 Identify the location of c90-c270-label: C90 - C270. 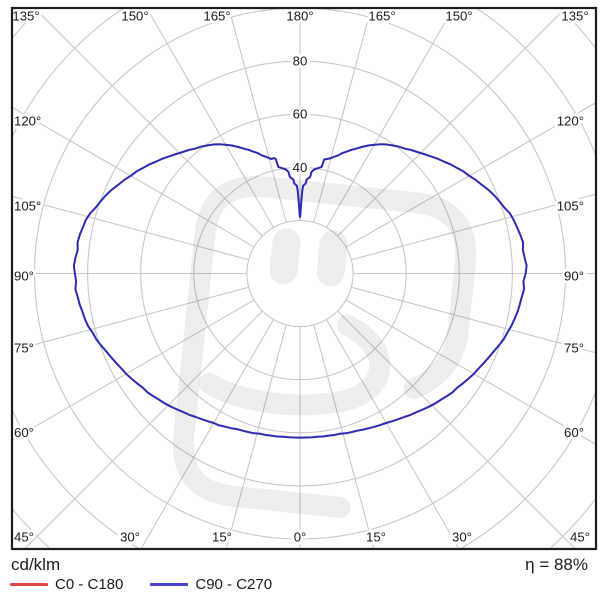
(234, 584).